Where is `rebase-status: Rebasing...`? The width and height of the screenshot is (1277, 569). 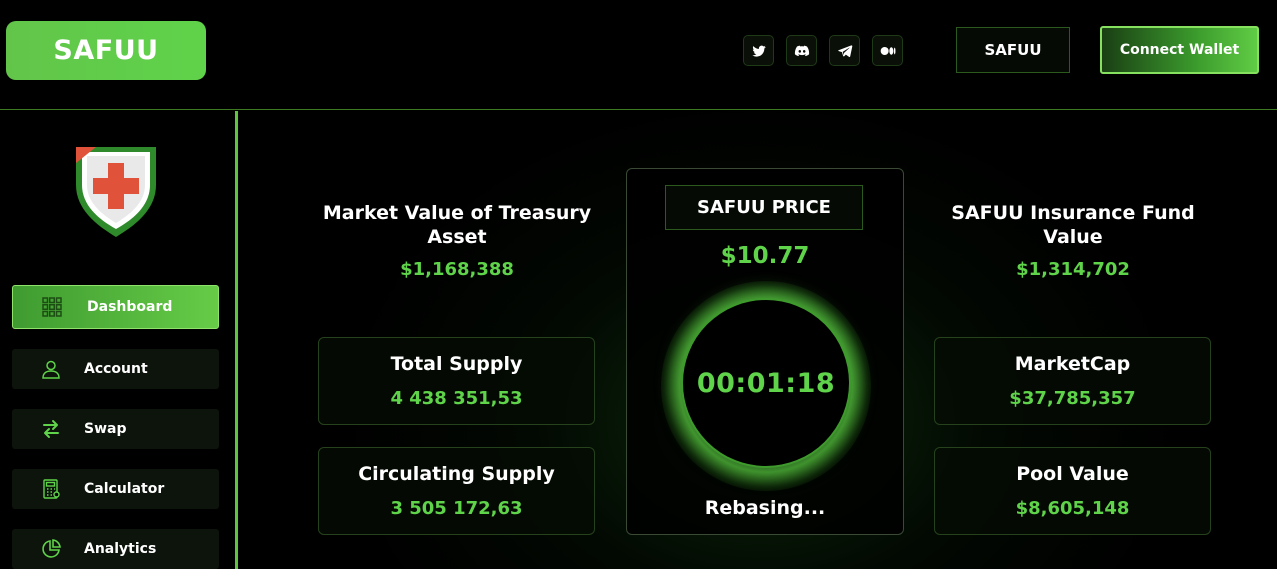
rebase-status: Rebasing... is located at coordinates (765, 508).